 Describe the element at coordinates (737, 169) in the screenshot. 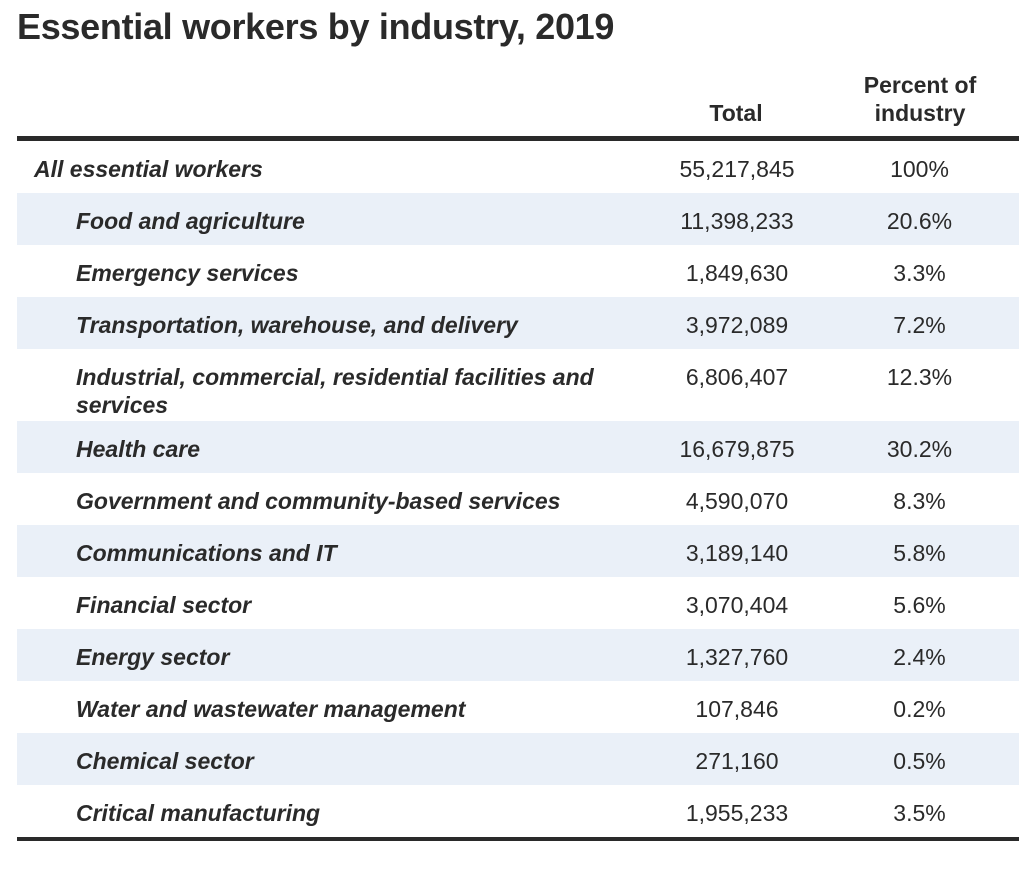

I see `row-total-value: 55,217,845` at that location.